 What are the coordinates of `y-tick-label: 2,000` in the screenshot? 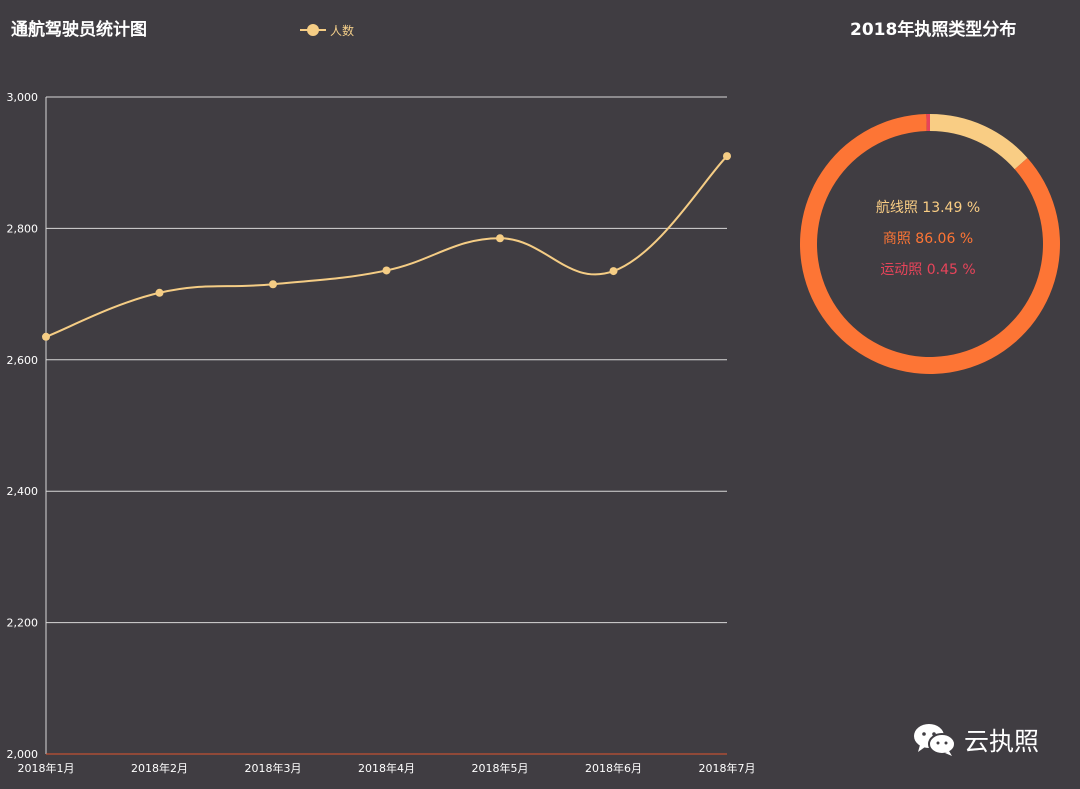 It's located at (23, 754).